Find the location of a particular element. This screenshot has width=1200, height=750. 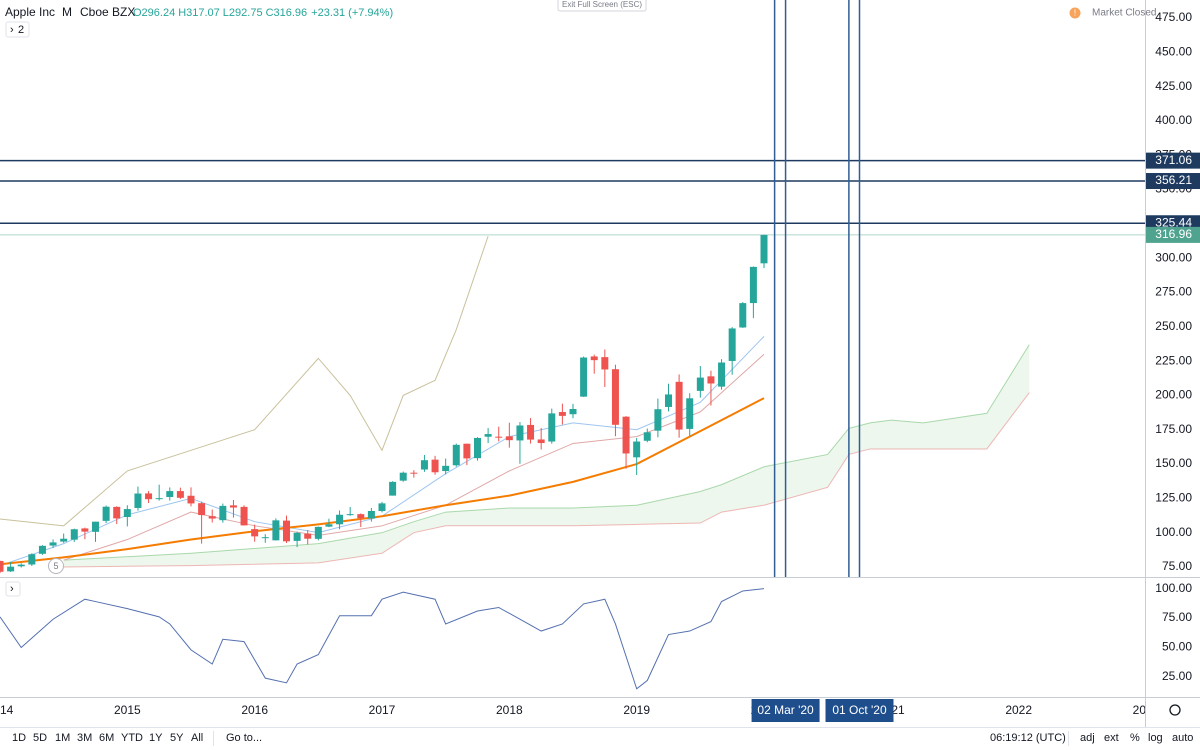

oscillator-pane is located at coordinates (382, 639).